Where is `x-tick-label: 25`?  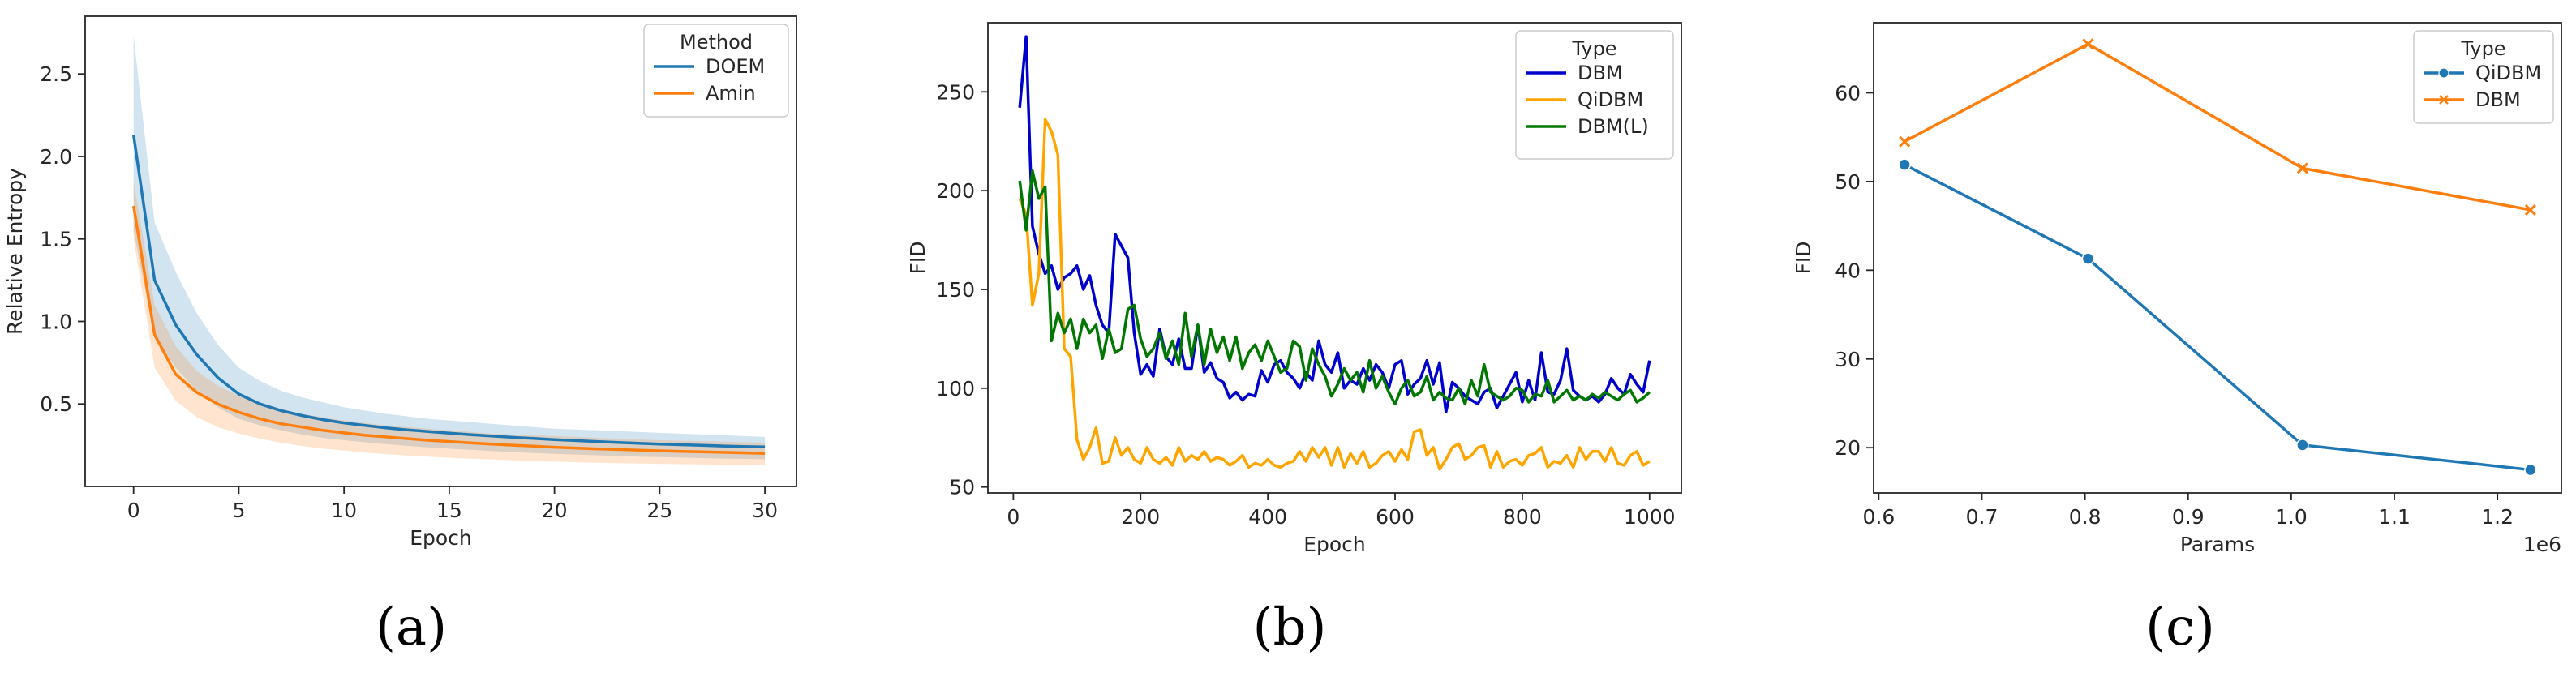
x-tick-label: 25 is located at coordinates (659, 510).